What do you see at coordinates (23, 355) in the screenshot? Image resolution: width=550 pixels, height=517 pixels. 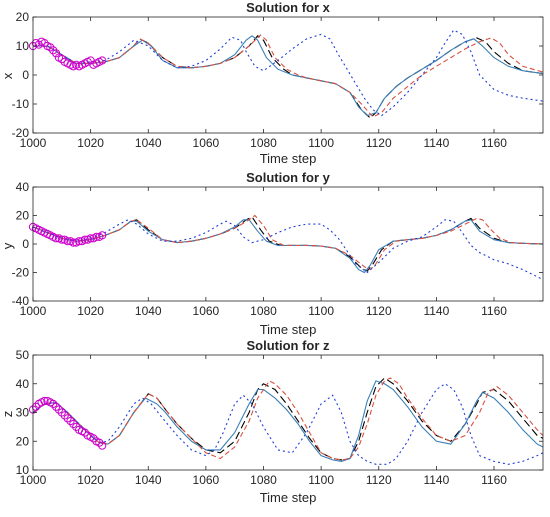 I see `y-tick-label: 50` at bounding box center [23, 355].